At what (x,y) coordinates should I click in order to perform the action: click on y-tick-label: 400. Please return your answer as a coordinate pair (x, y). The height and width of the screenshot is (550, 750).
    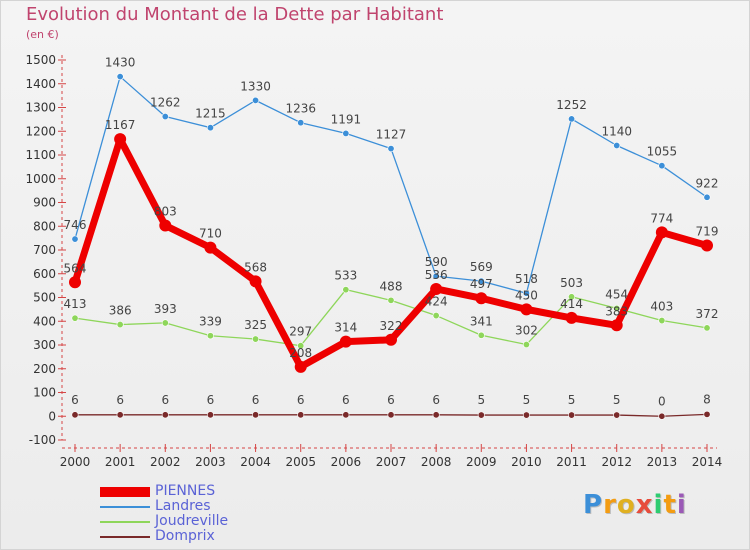
    Looking at the image, I should click on (44, 321).